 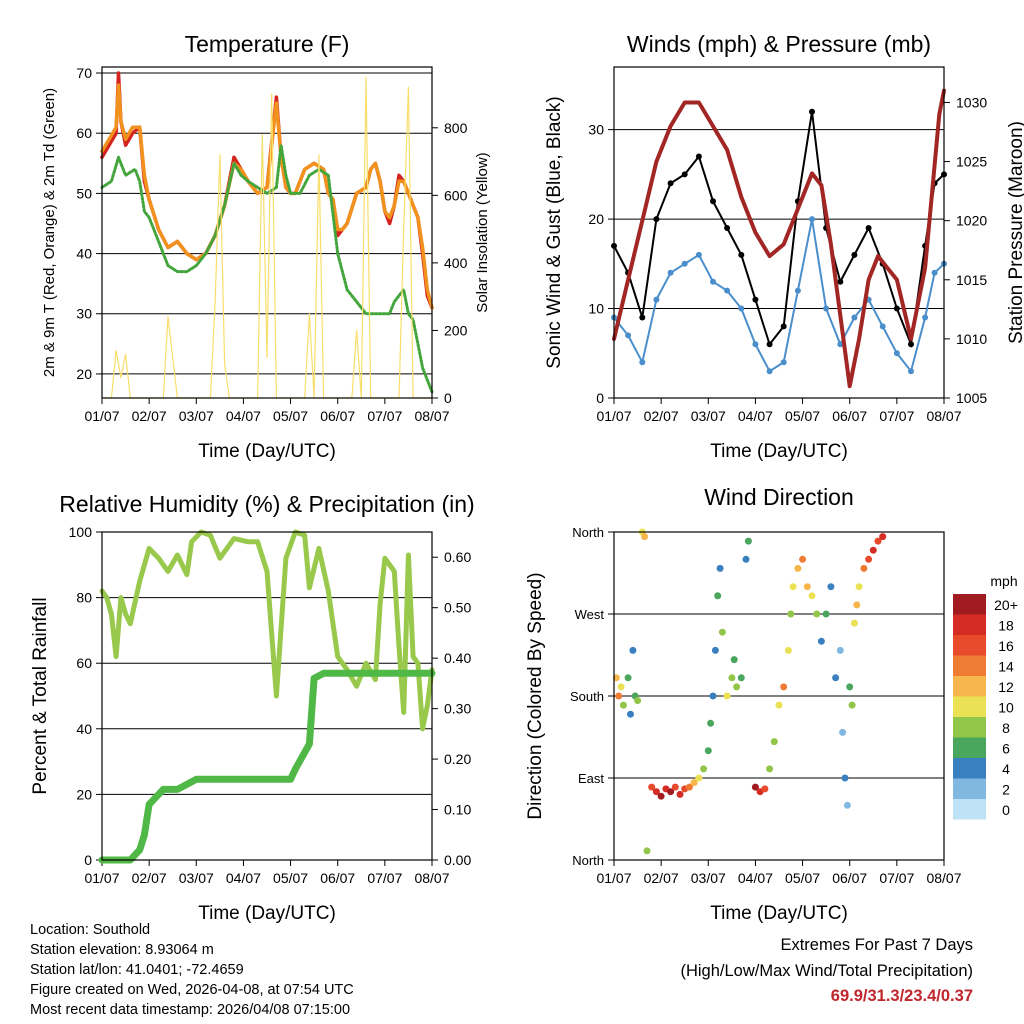 I want to click on y-tick-label: 10, so click(x=596, y=309).